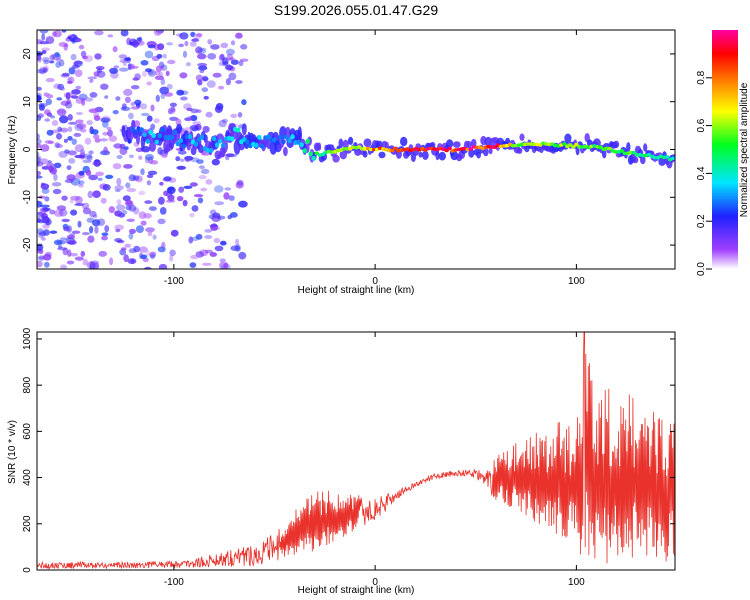  I want to click on snr-y-tick-label: 400, so click(27, 477).